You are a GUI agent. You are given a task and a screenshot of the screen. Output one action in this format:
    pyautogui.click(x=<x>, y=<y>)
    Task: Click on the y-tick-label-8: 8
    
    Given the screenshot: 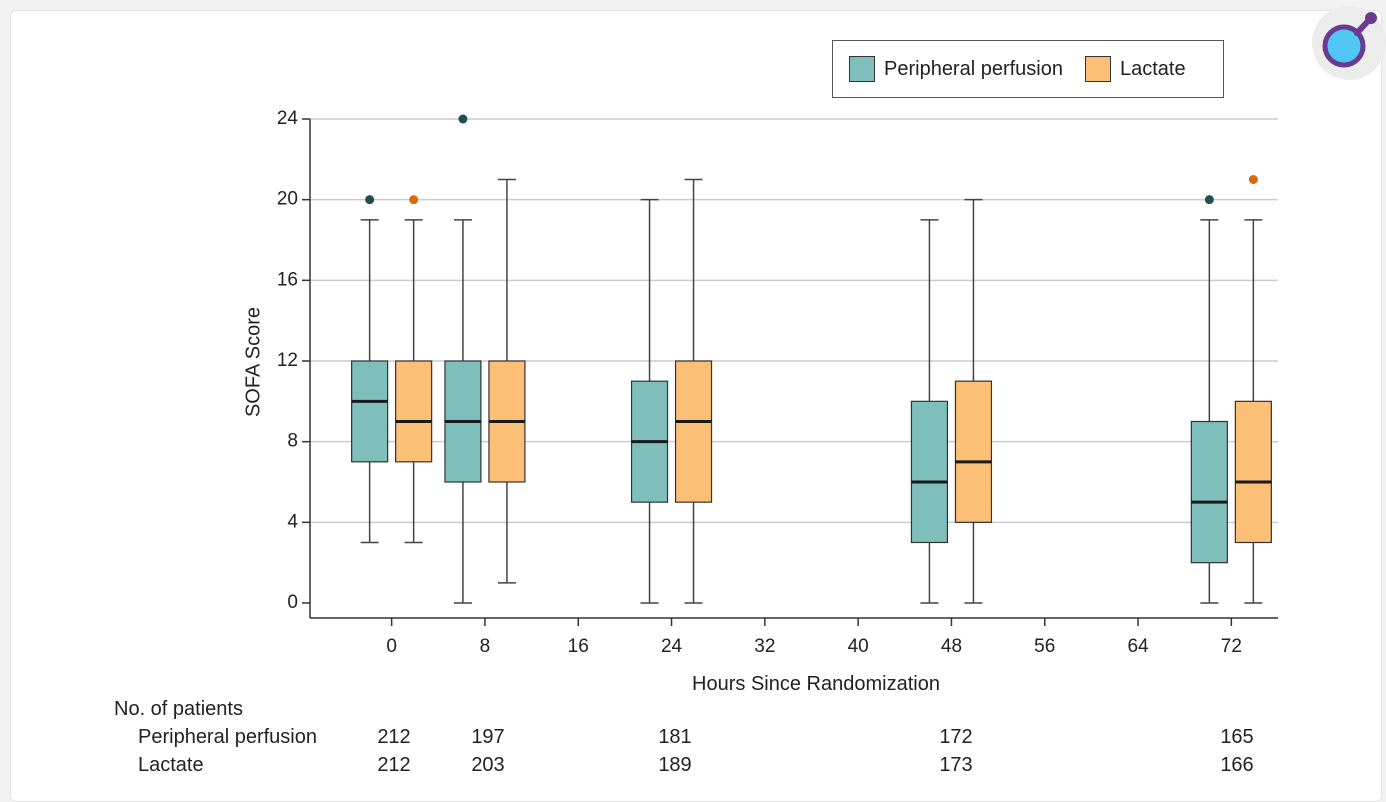 What is the action you would take?
    pyautogui.click(x=292, y=441)
    